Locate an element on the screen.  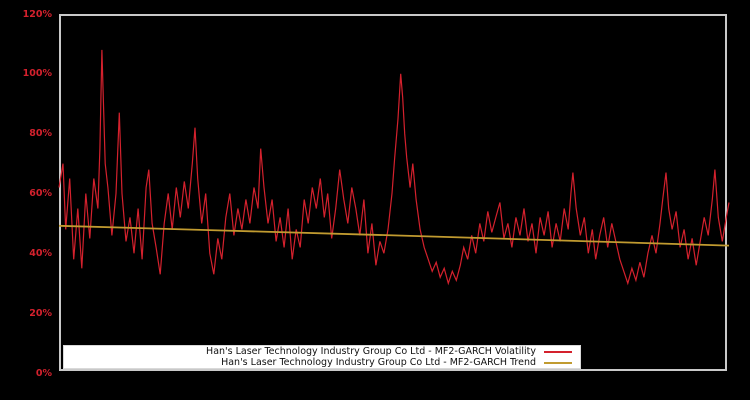
y-tick-label-0: 0% is located at coordinates (43, 373).